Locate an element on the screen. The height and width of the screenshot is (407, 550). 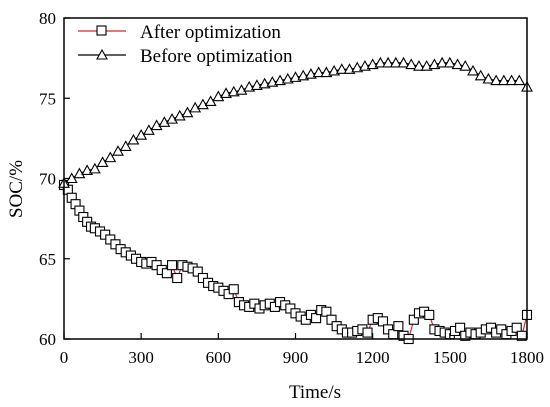
y-tick-label: 80 is located at coordinates (47, 18).